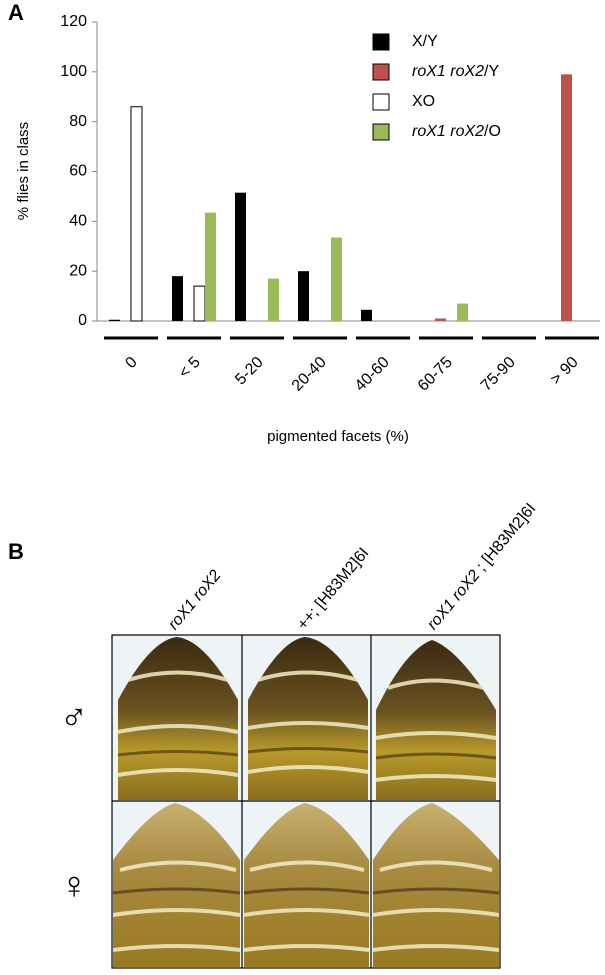 The image size is (605, 975). Describe the element at coordinates (564, 371) in the screenshot. I see `x-tick-label: > 90` at that location.